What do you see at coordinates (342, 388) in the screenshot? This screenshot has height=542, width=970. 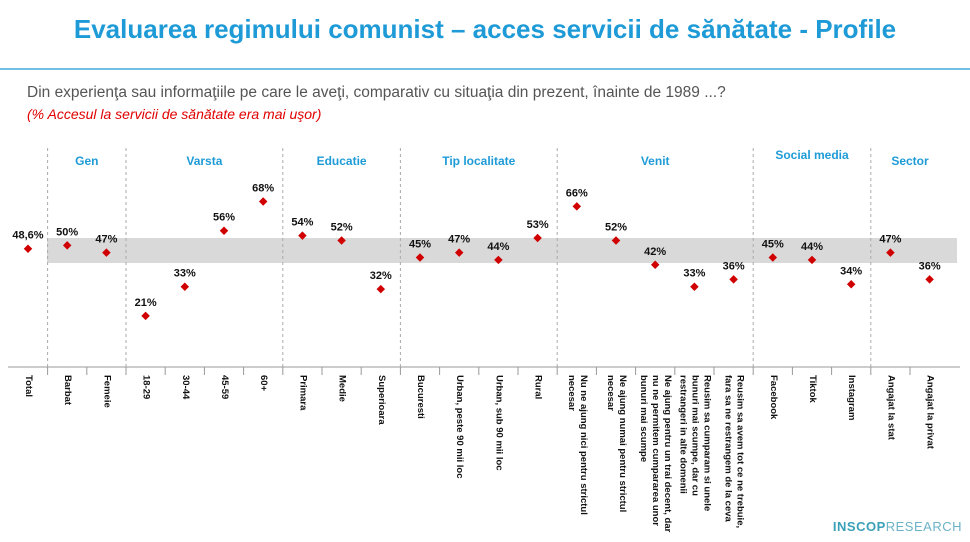 I see `x-tick-label: Medie` at bounding box center [342, 388].